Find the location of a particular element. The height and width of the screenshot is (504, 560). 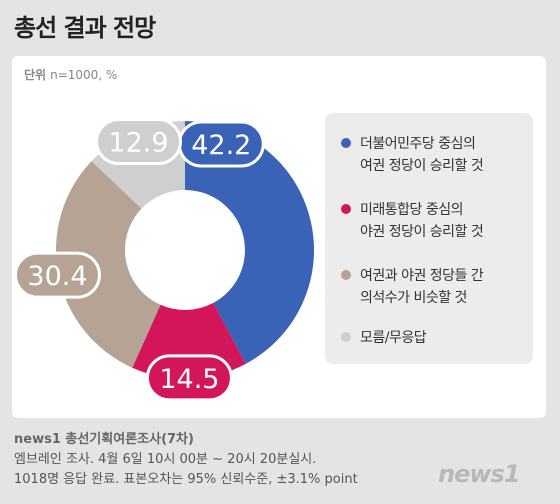

value-badge-opposition is located at coordinates (189, 378).